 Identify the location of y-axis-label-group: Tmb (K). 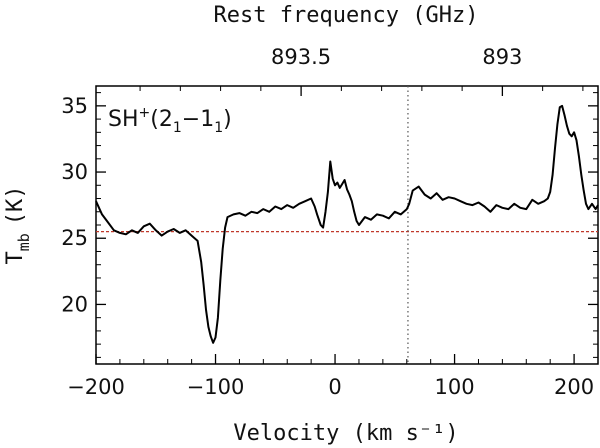
(18, 224).